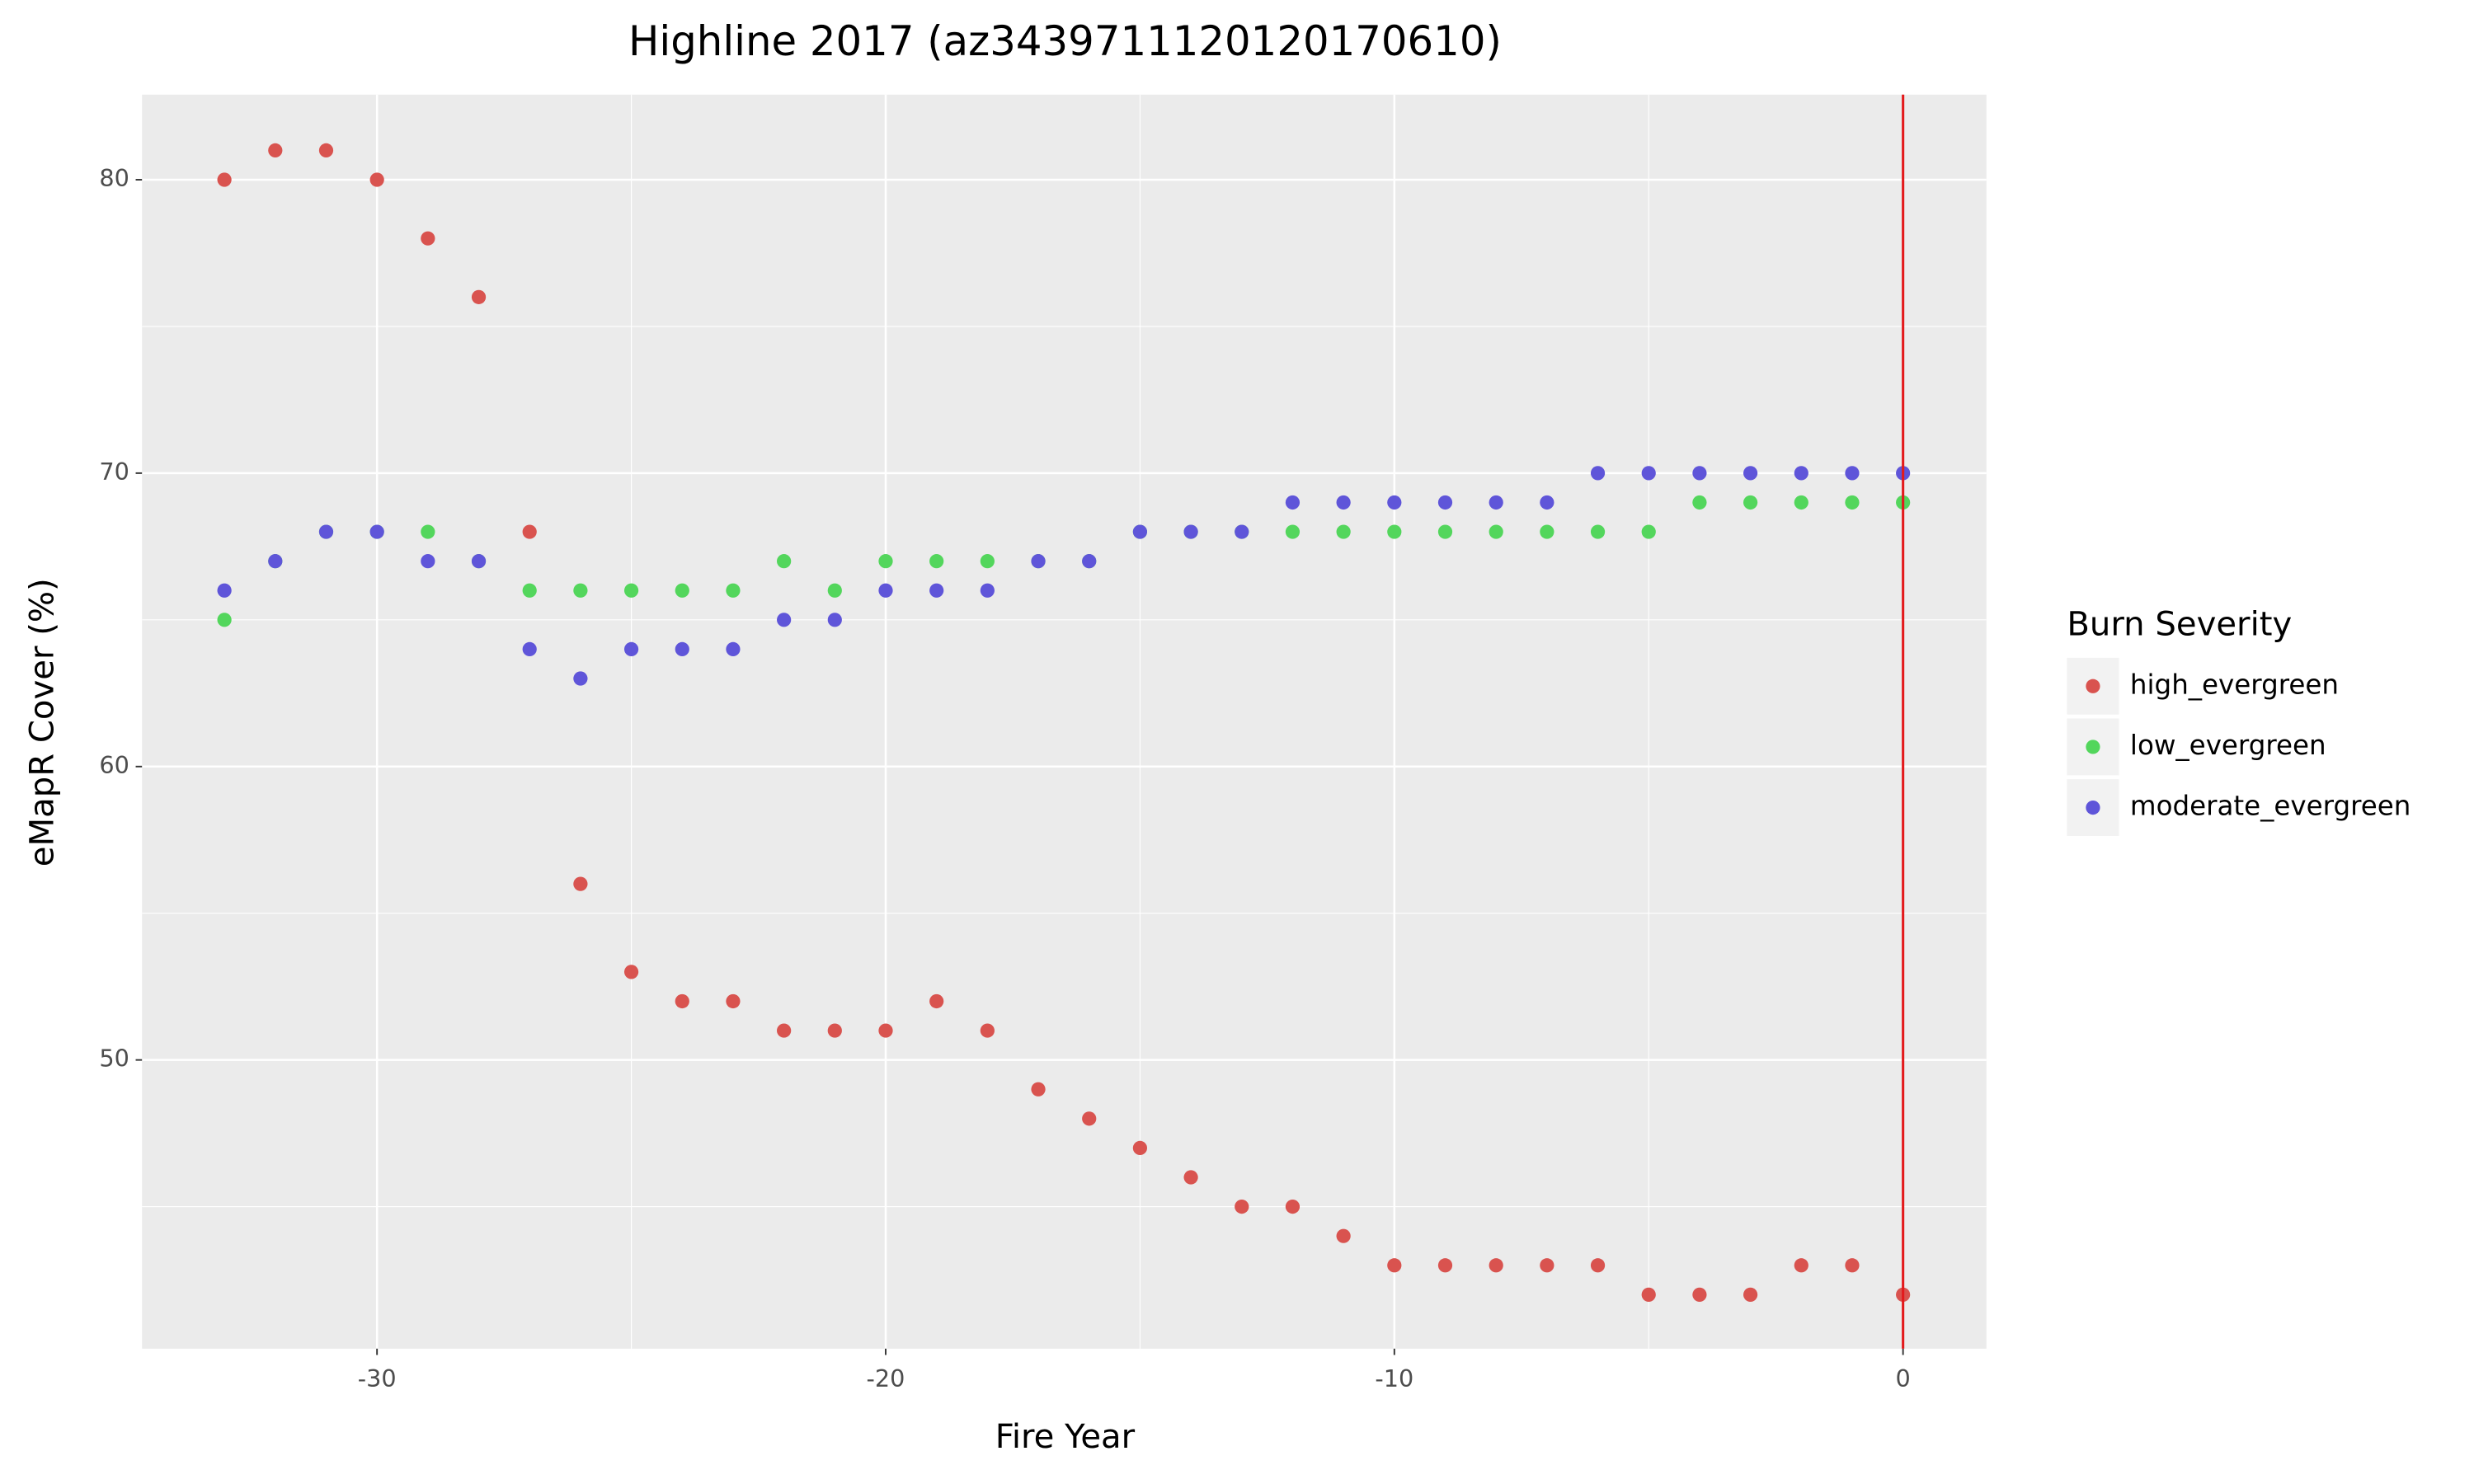  I want to click on legend-label: high_evergreen, so click(2234, 684).